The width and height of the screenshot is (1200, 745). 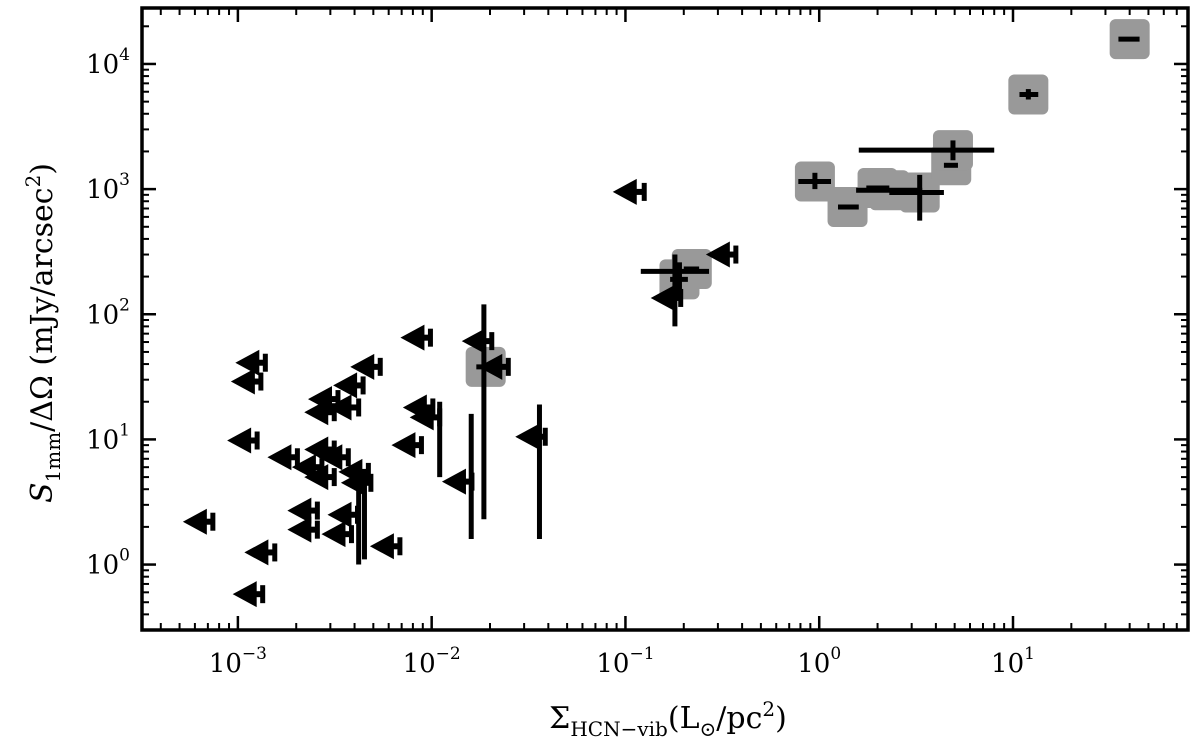 I want to click on x-tick-label-4: 10¹, so click(x=1013, y=661).